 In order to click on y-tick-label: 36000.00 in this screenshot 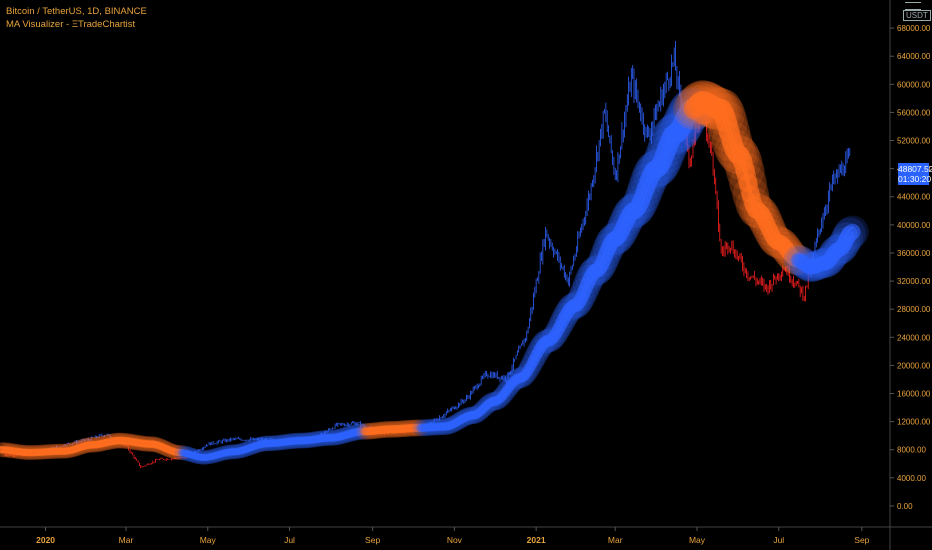, I will do `click(914, 253)`.